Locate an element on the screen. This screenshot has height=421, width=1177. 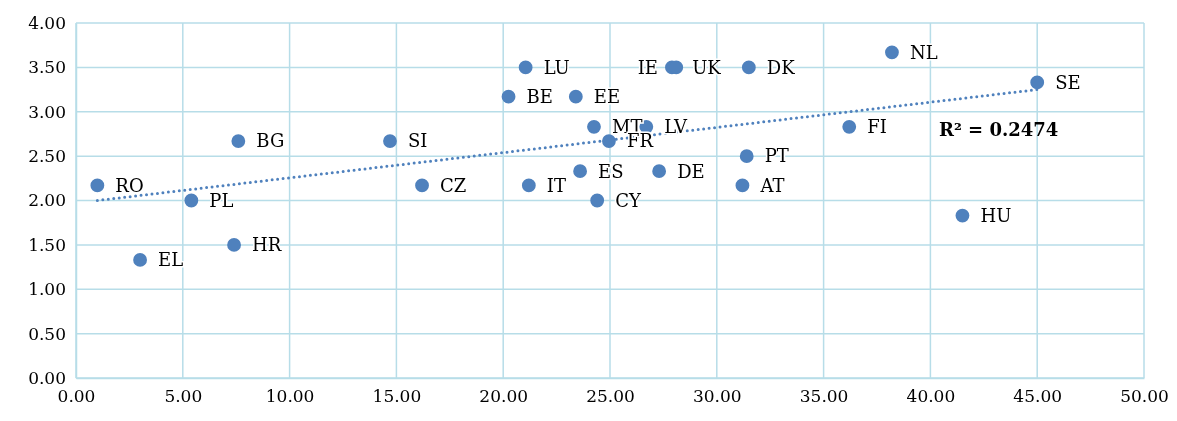
annotation: RO is located at coordinates (129, 185).